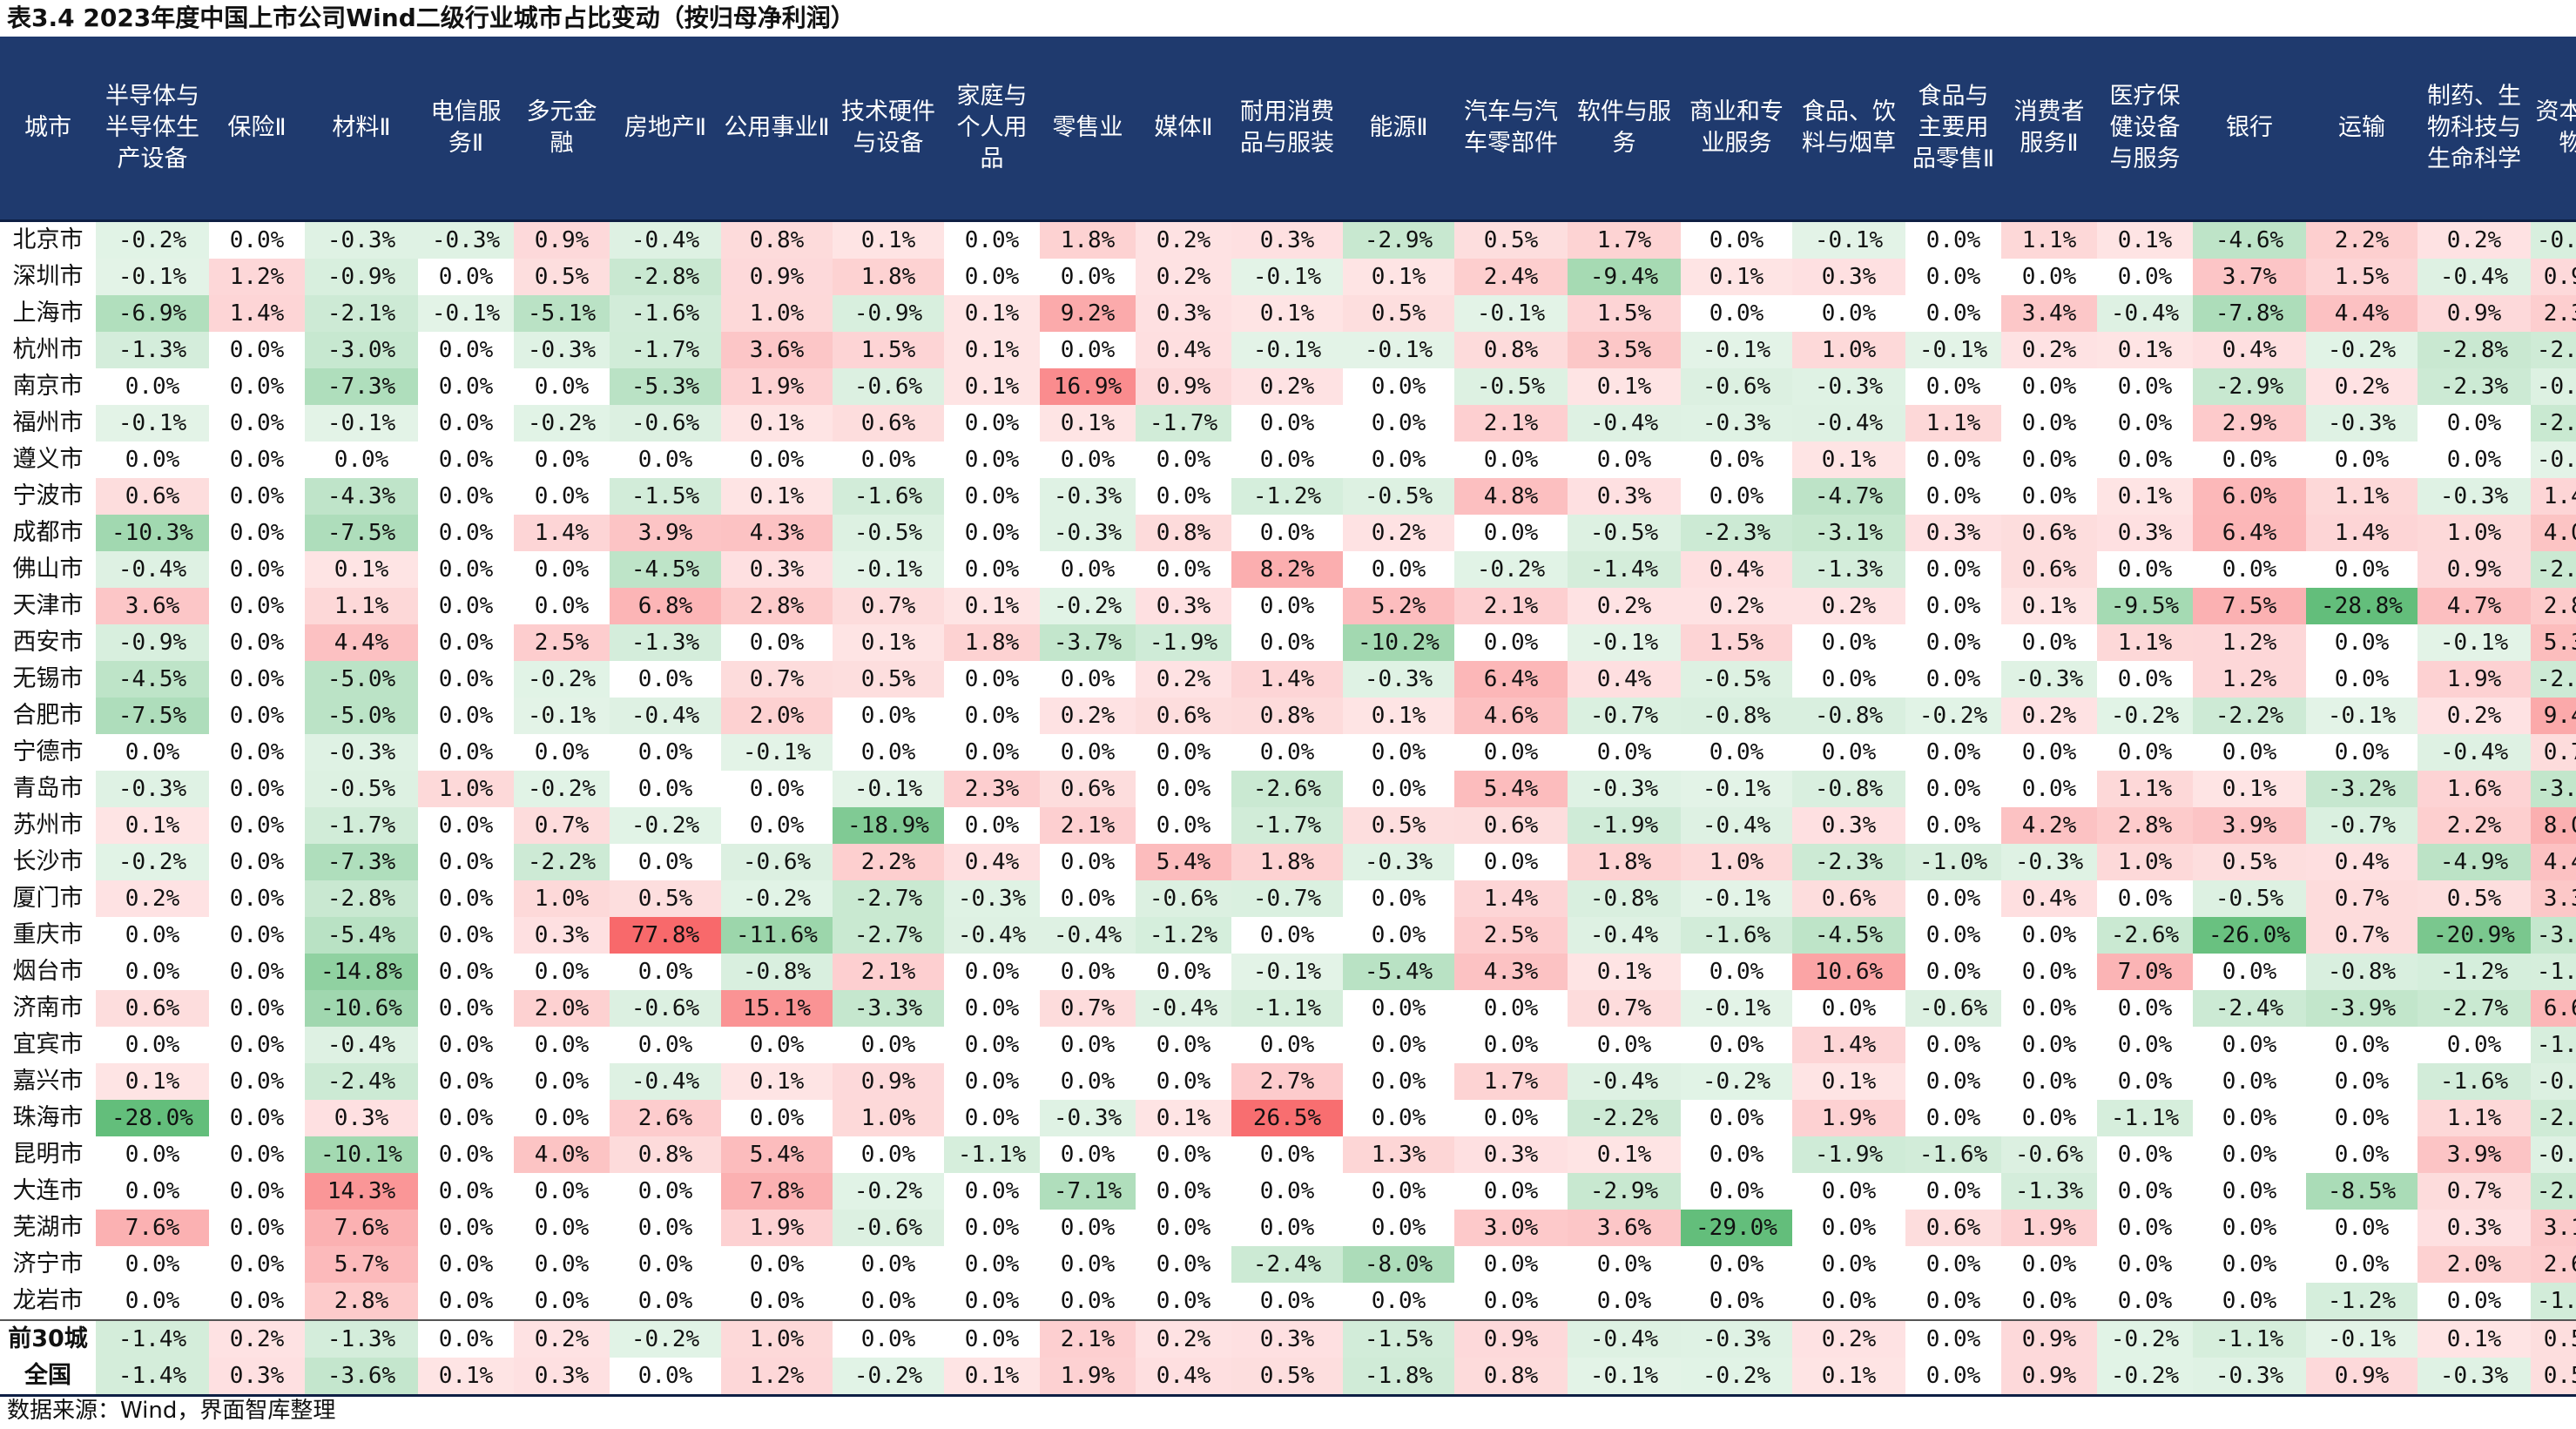 The image size is (2576, 1429). I want to click on row-city: 西安市, so click(48, 642).